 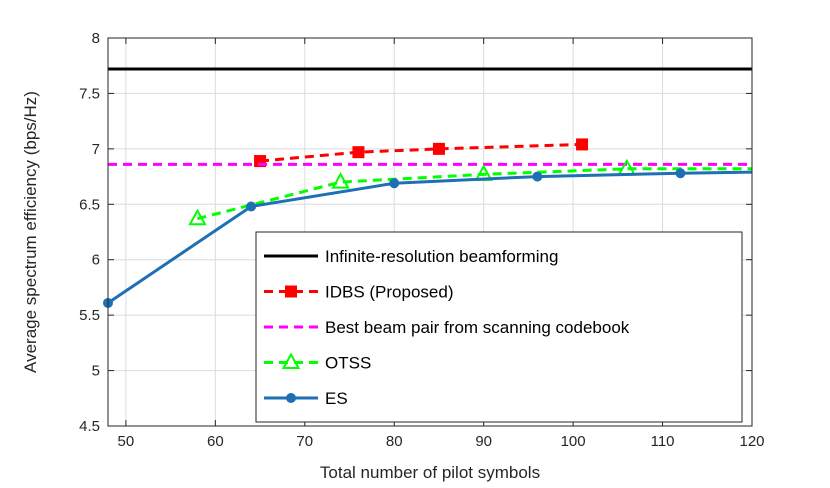 I want to click on y-axis-title: Average spectrum efficiency (bps/Hz), so click(x=30, y=232).